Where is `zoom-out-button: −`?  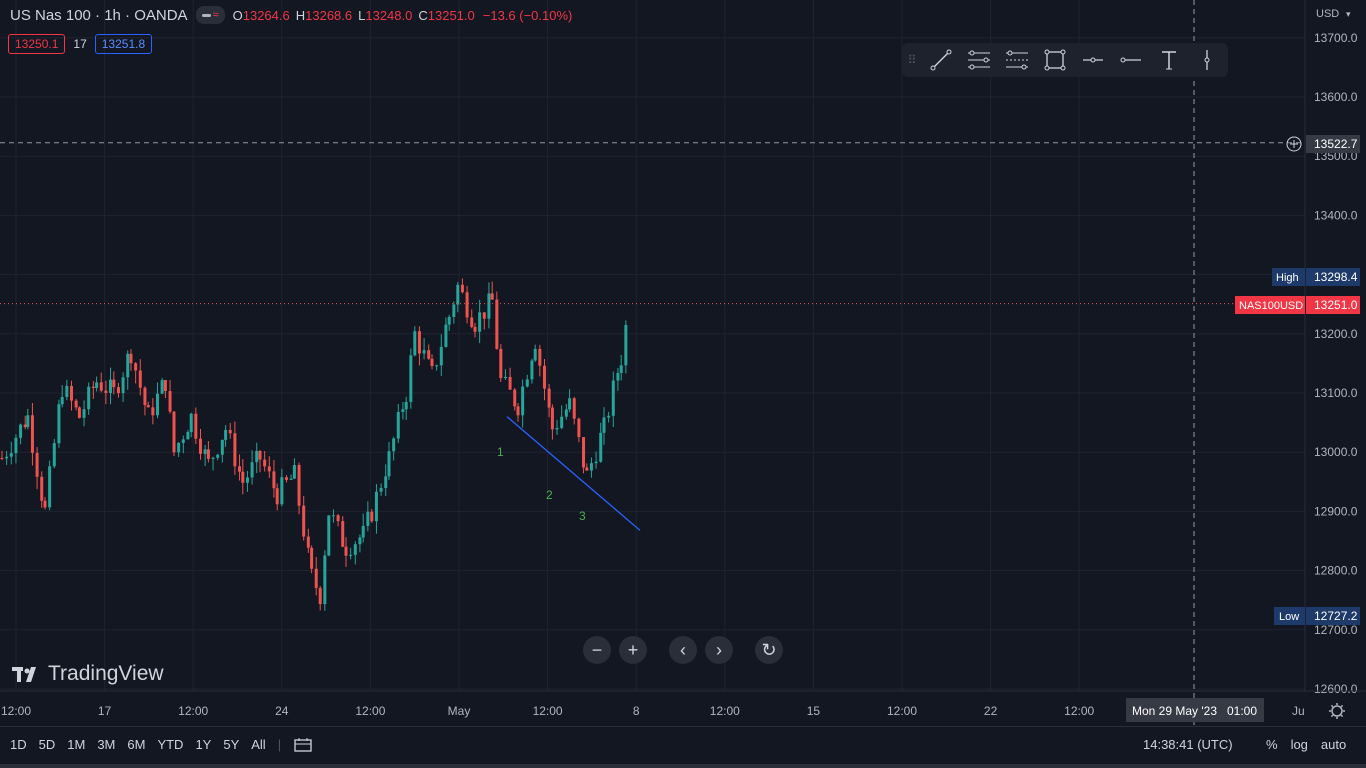
zoom-out-button: − is located at coordinates (597, 650).